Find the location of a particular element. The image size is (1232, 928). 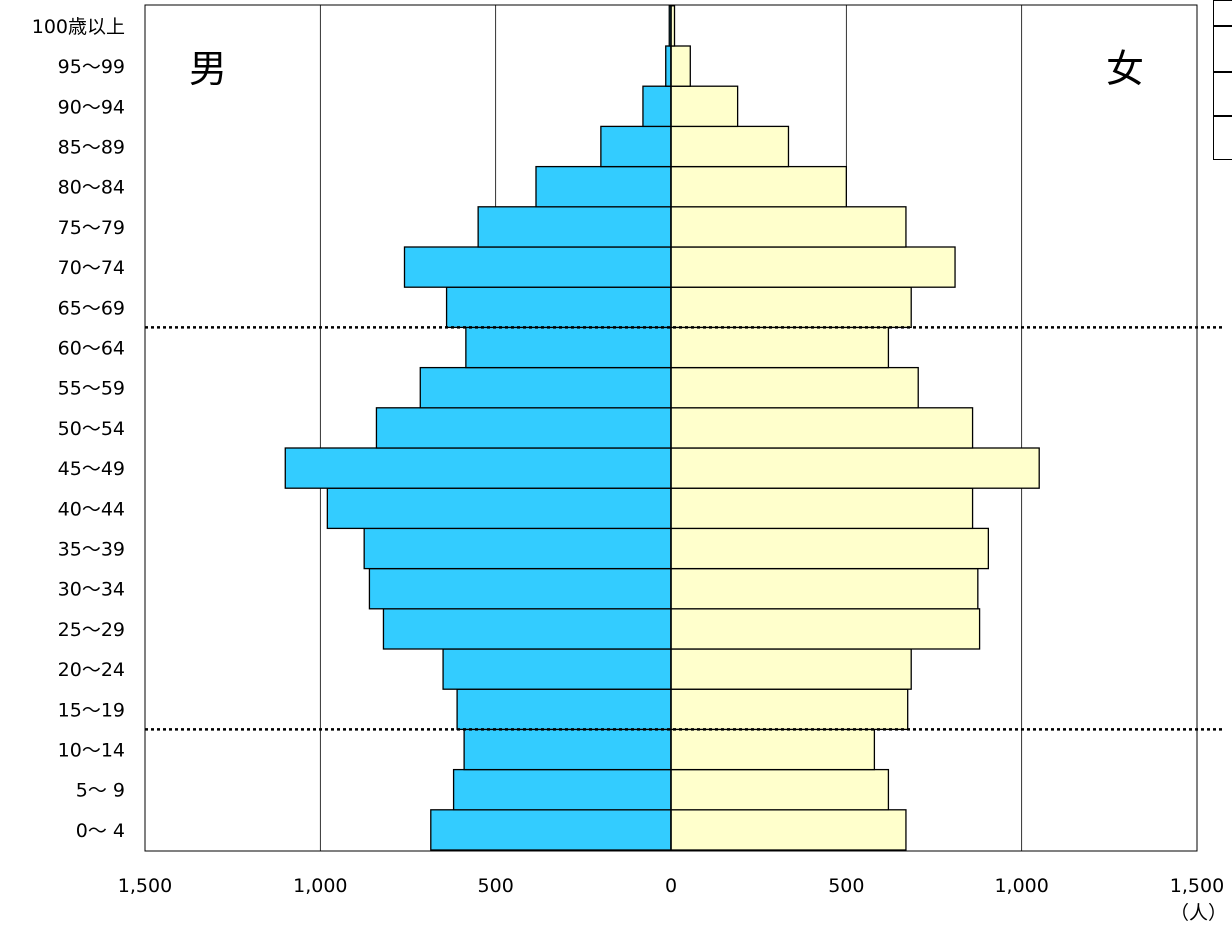

y-tick-label: 25〜29 is located at coordinates (91, 630).